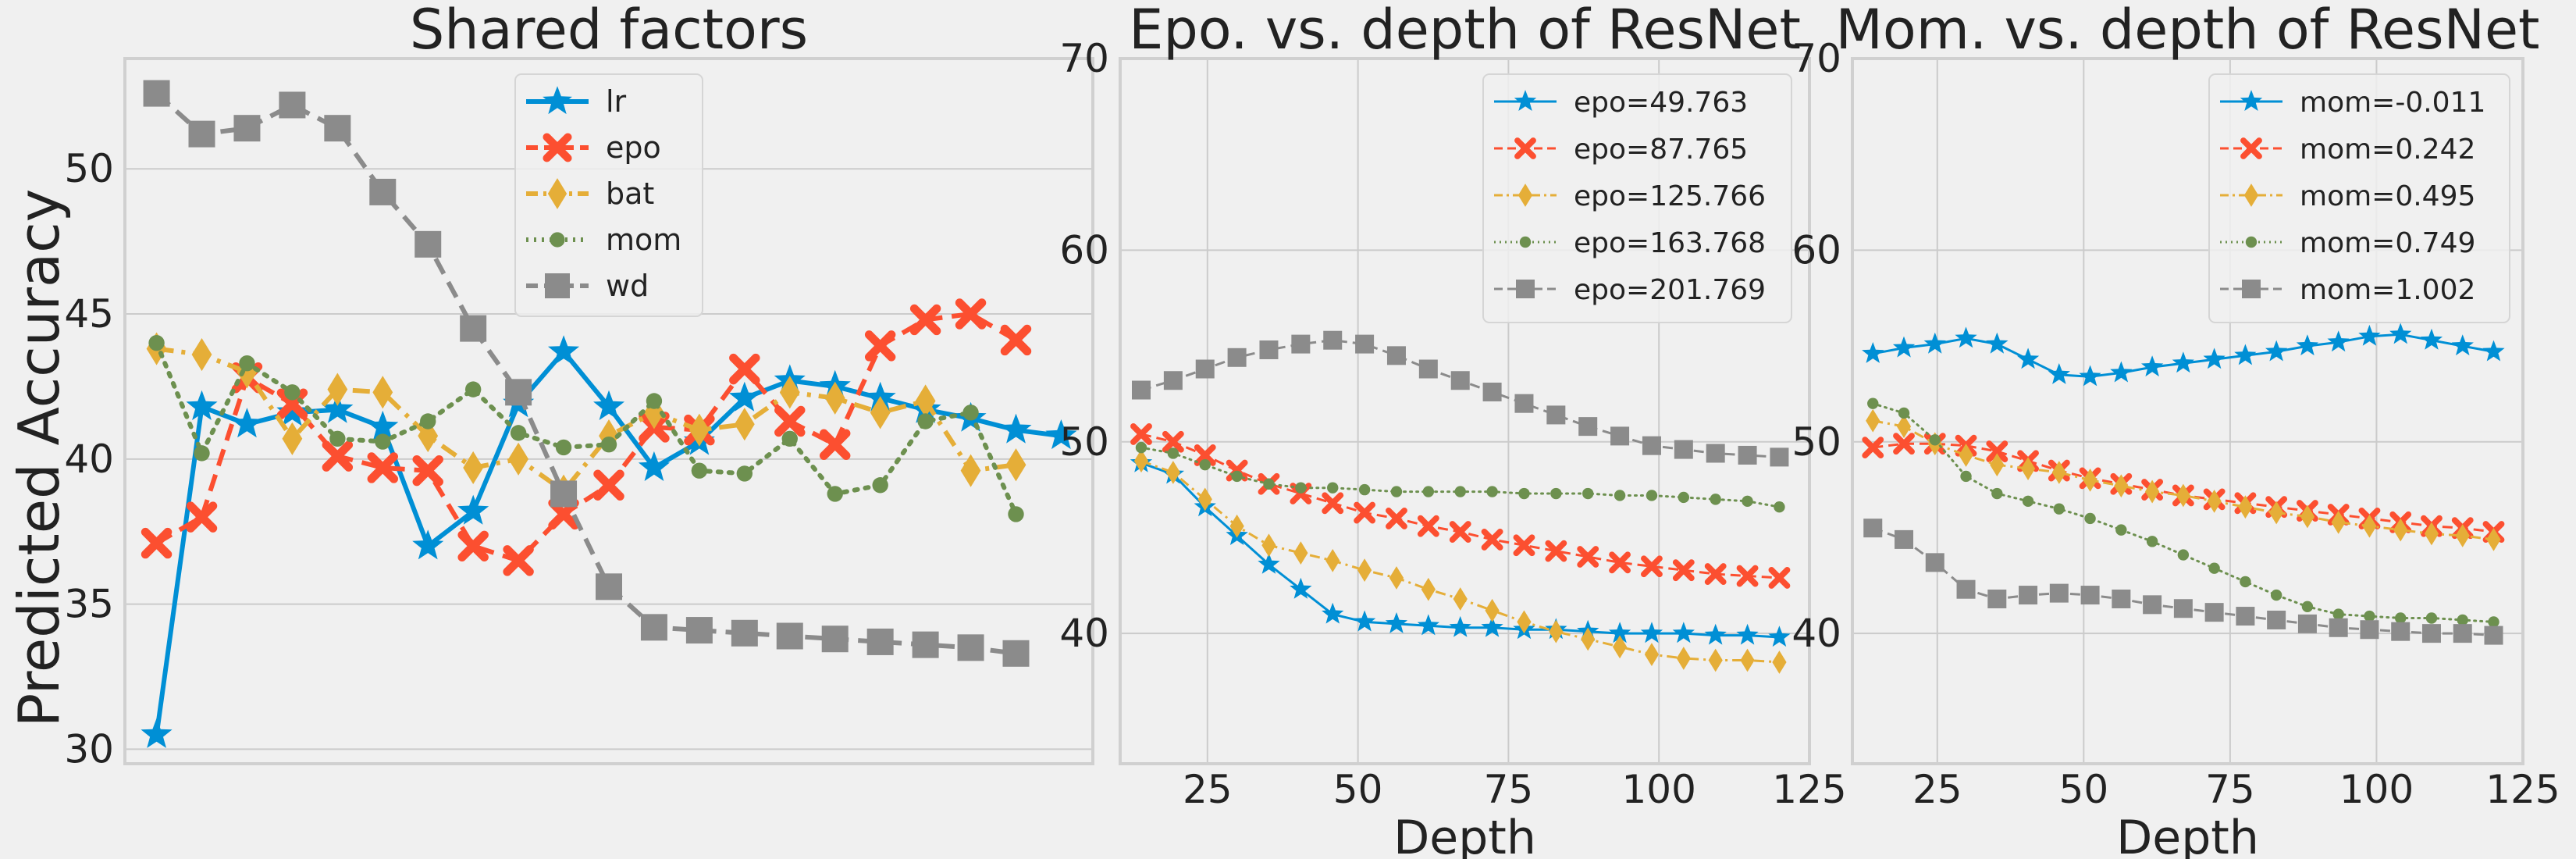 The image size is (2576, 859). I want to click on series-mom=1.002, so click(2183, 582).